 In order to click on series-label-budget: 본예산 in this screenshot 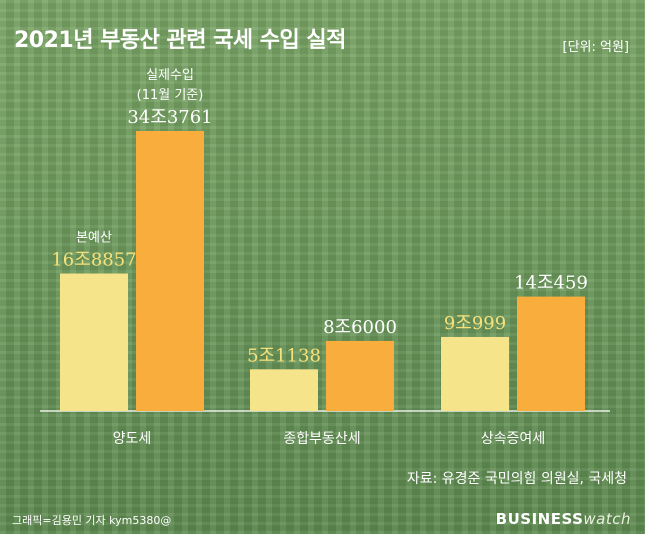, I will do `click(94, 237)`.